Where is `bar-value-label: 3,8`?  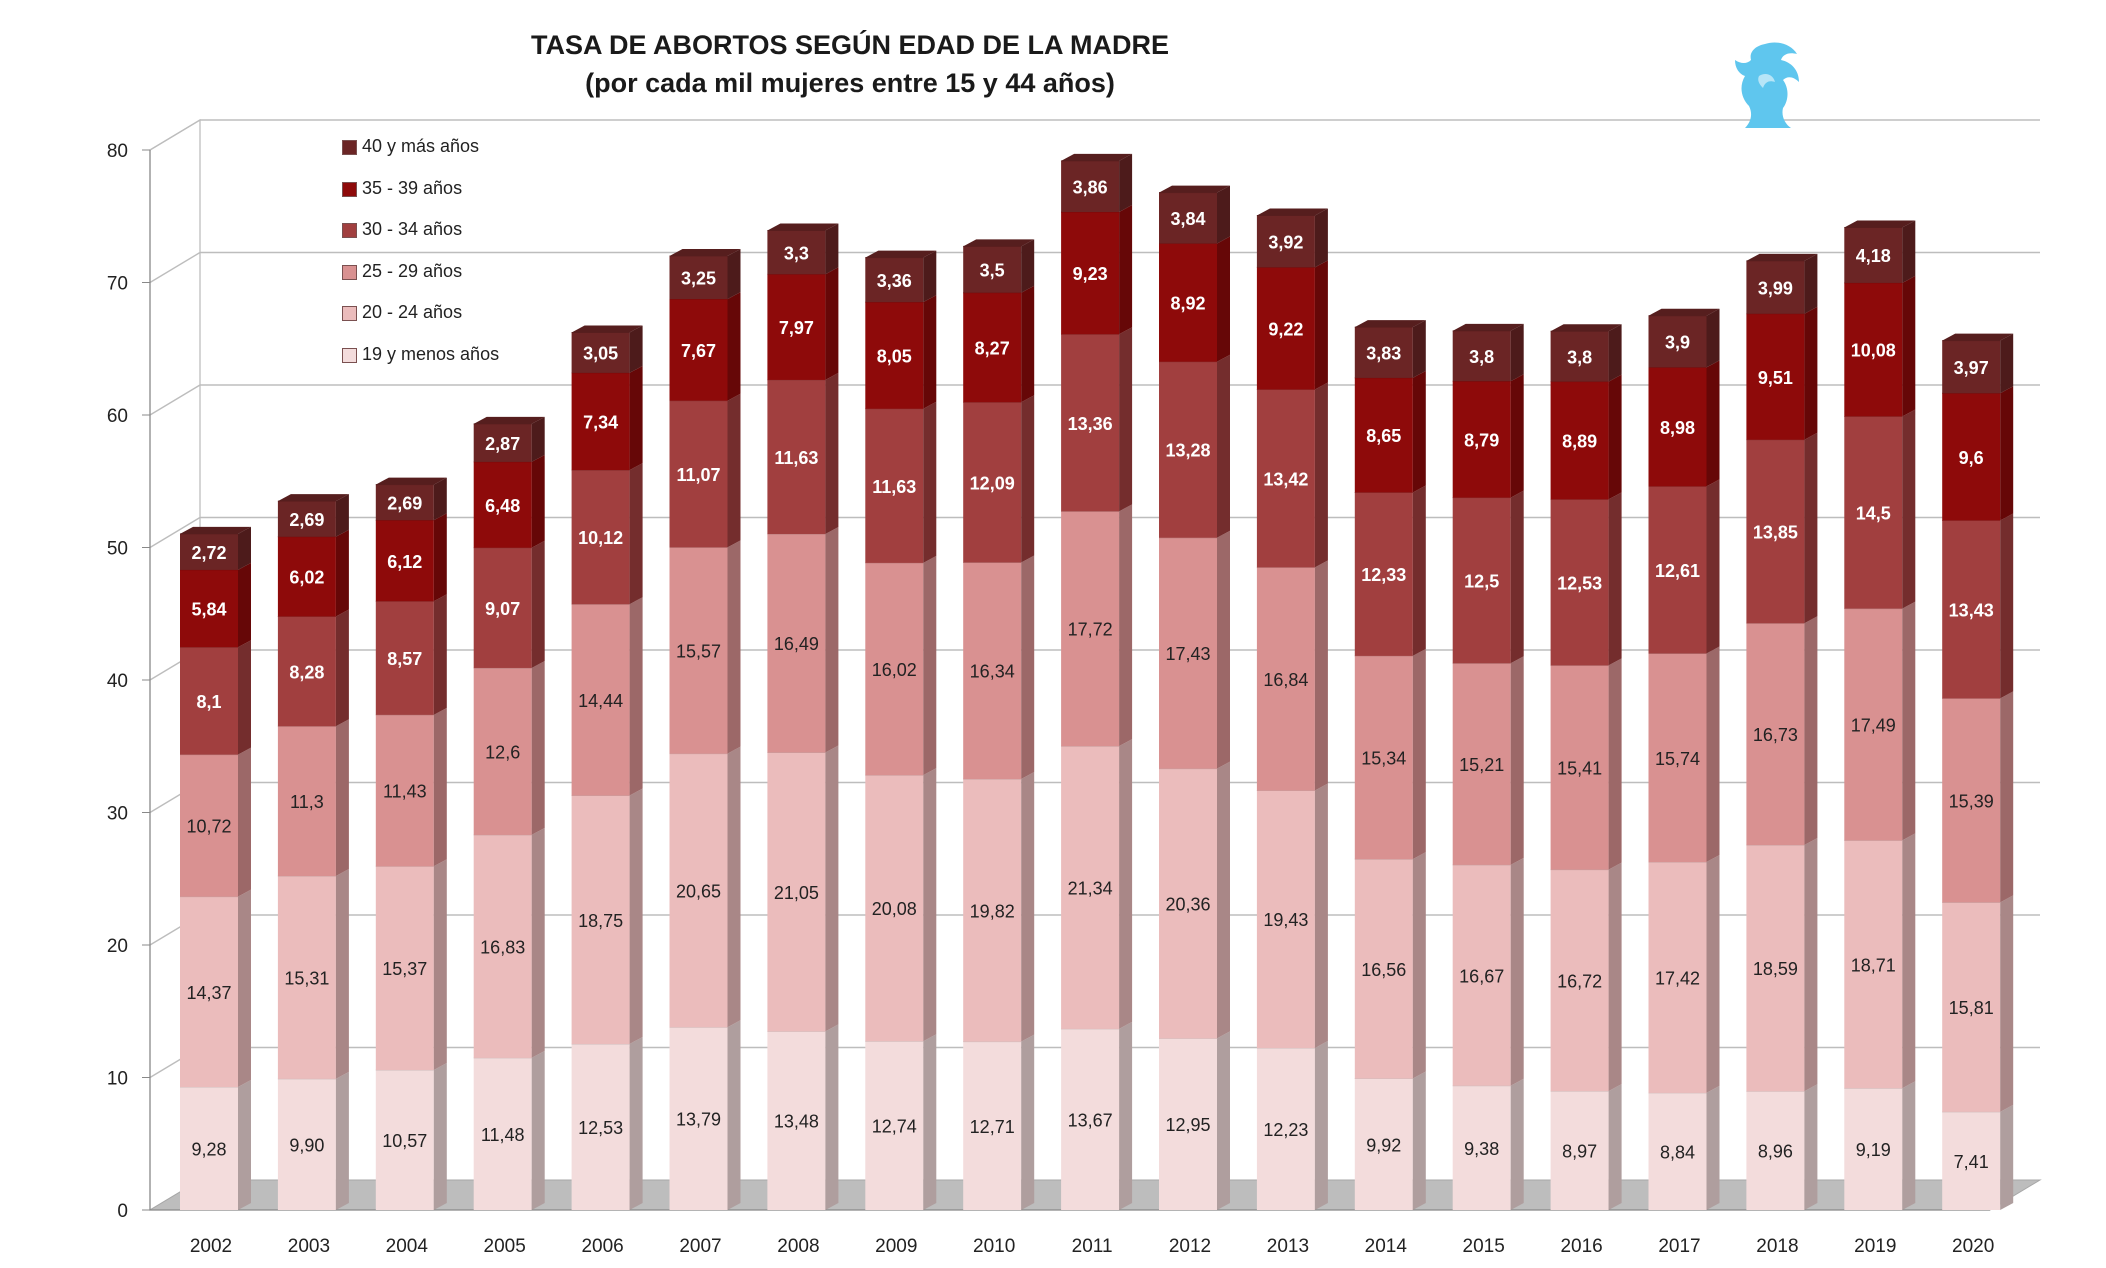
bar-value-label: 3,8 is located at coordinates (1579, 357).